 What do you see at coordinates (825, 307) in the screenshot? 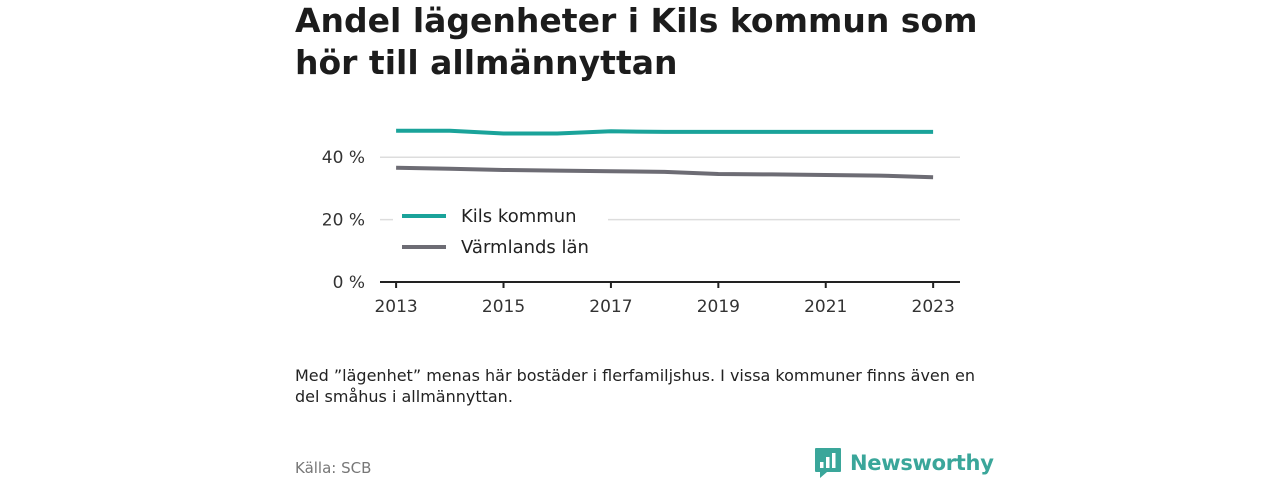
I see `x-tick-label: 2021` at bounding box center [825, 307].